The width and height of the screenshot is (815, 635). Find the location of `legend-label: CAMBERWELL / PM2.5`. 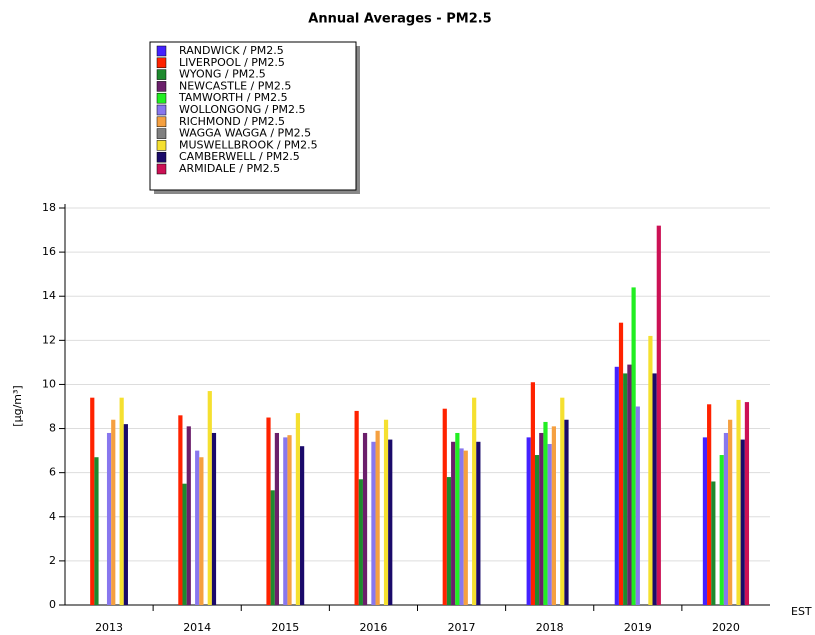

legend-label: CAMBERWELL / PM2.5 is located at coordinates (239, 156).